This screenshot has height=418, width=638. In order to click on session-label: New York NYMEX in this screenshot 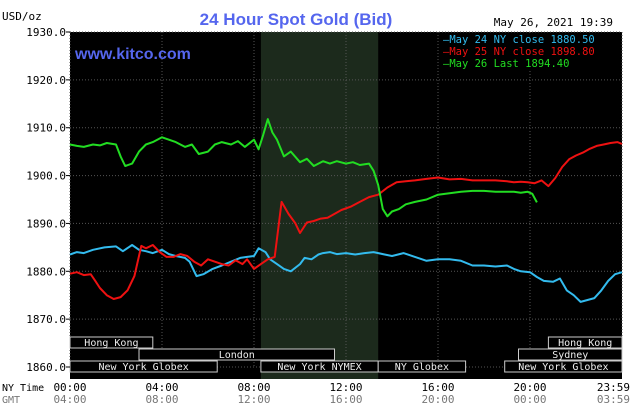, I will do `click(319, 367)`.